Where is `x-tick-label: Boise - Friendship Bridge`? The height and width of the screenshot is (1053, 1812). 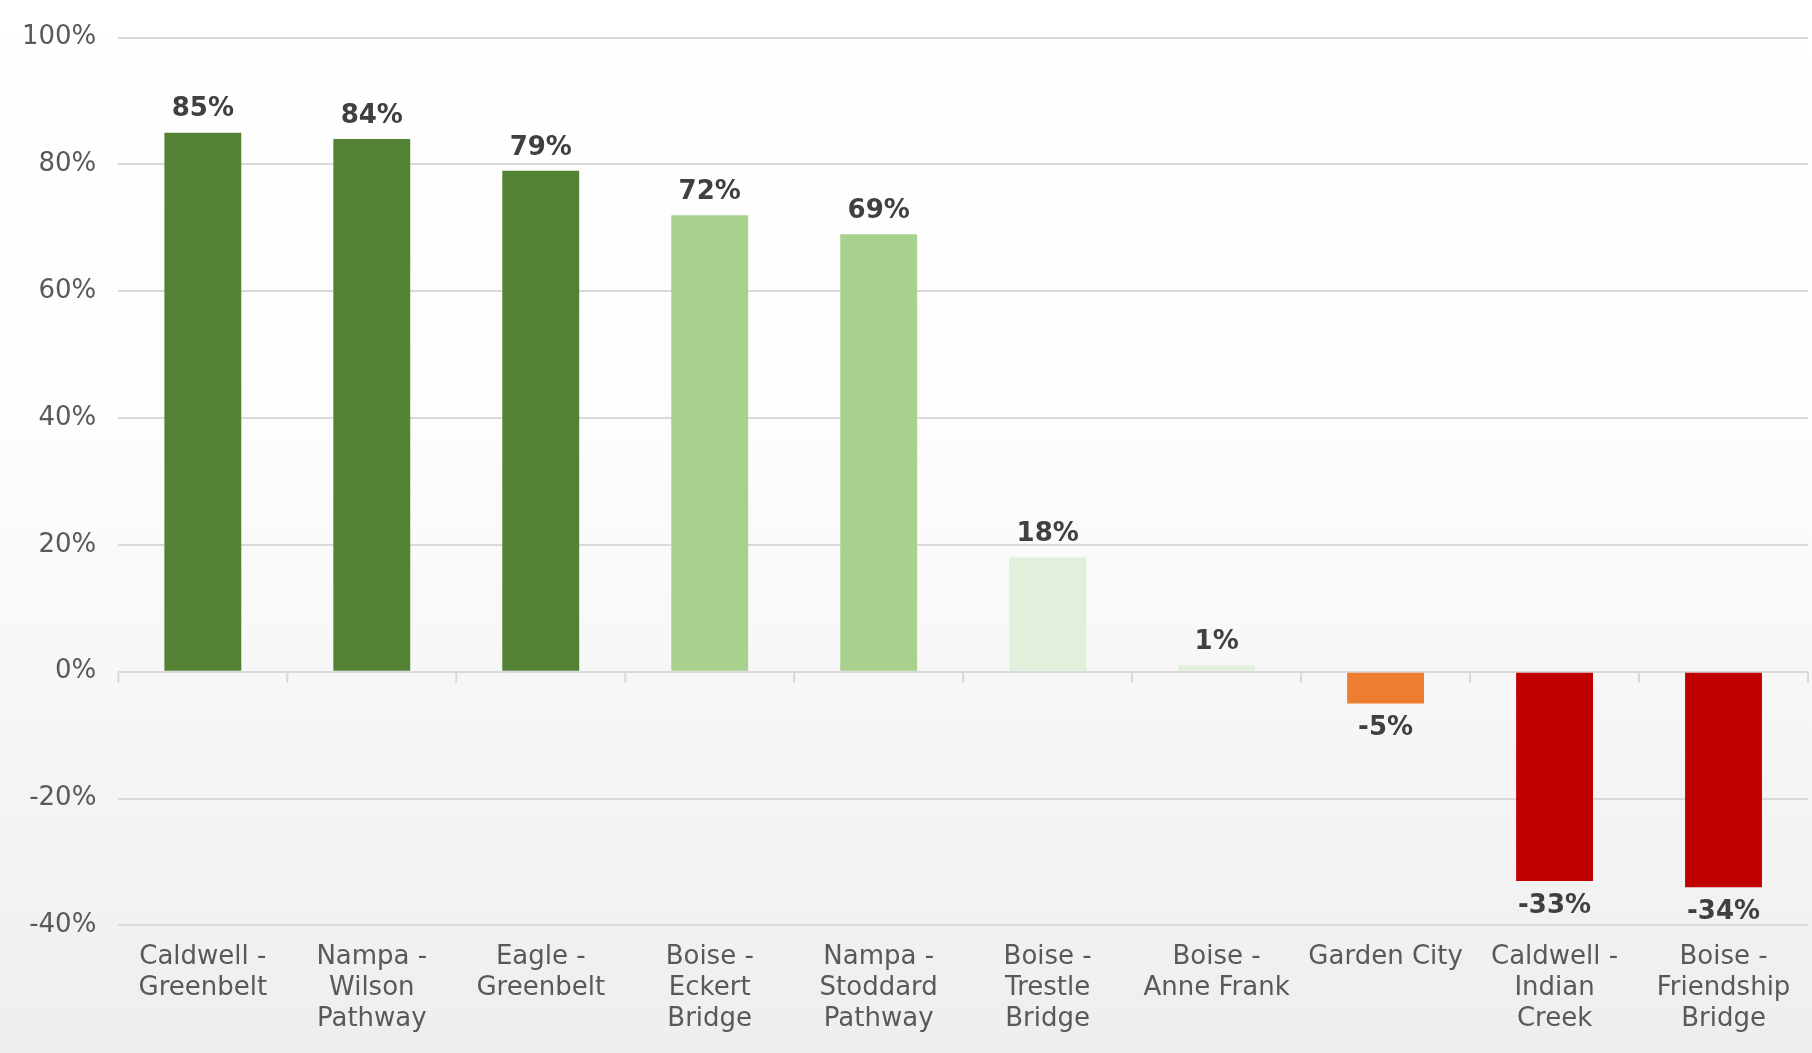
x-tick-label: Boise - Friendship Bridge is located at coordinates (1723, 986).